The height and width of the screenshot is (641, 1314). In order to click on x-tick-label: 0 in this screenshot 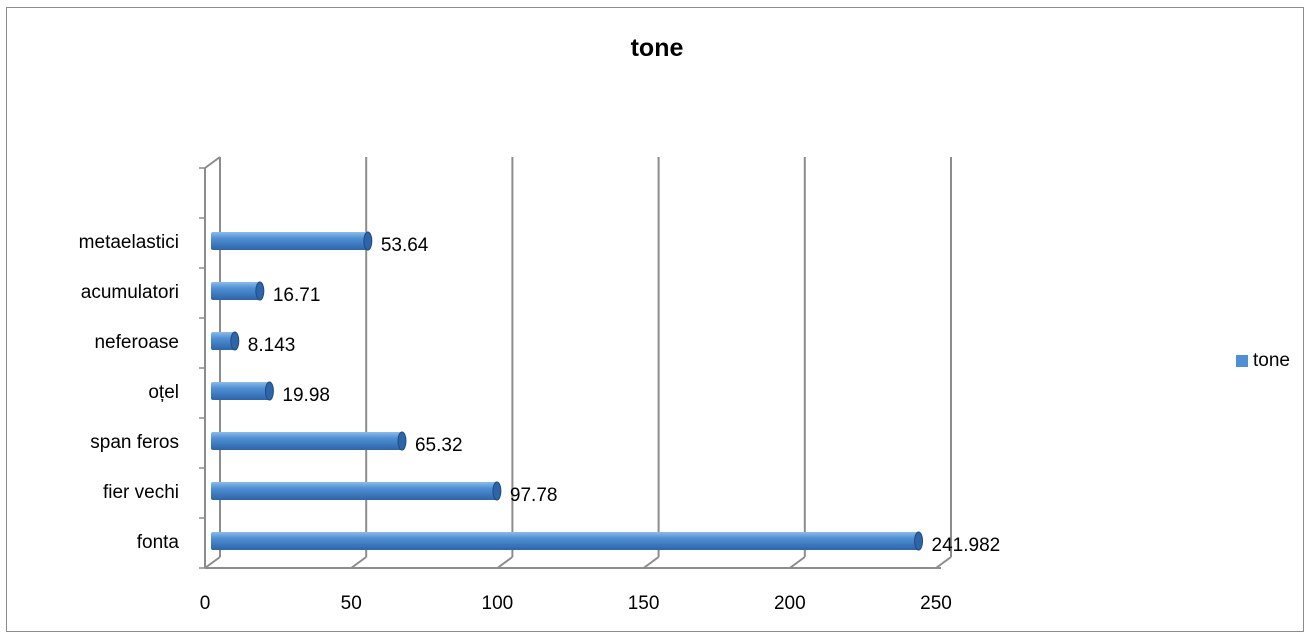, I will do `click(205, 603)`.